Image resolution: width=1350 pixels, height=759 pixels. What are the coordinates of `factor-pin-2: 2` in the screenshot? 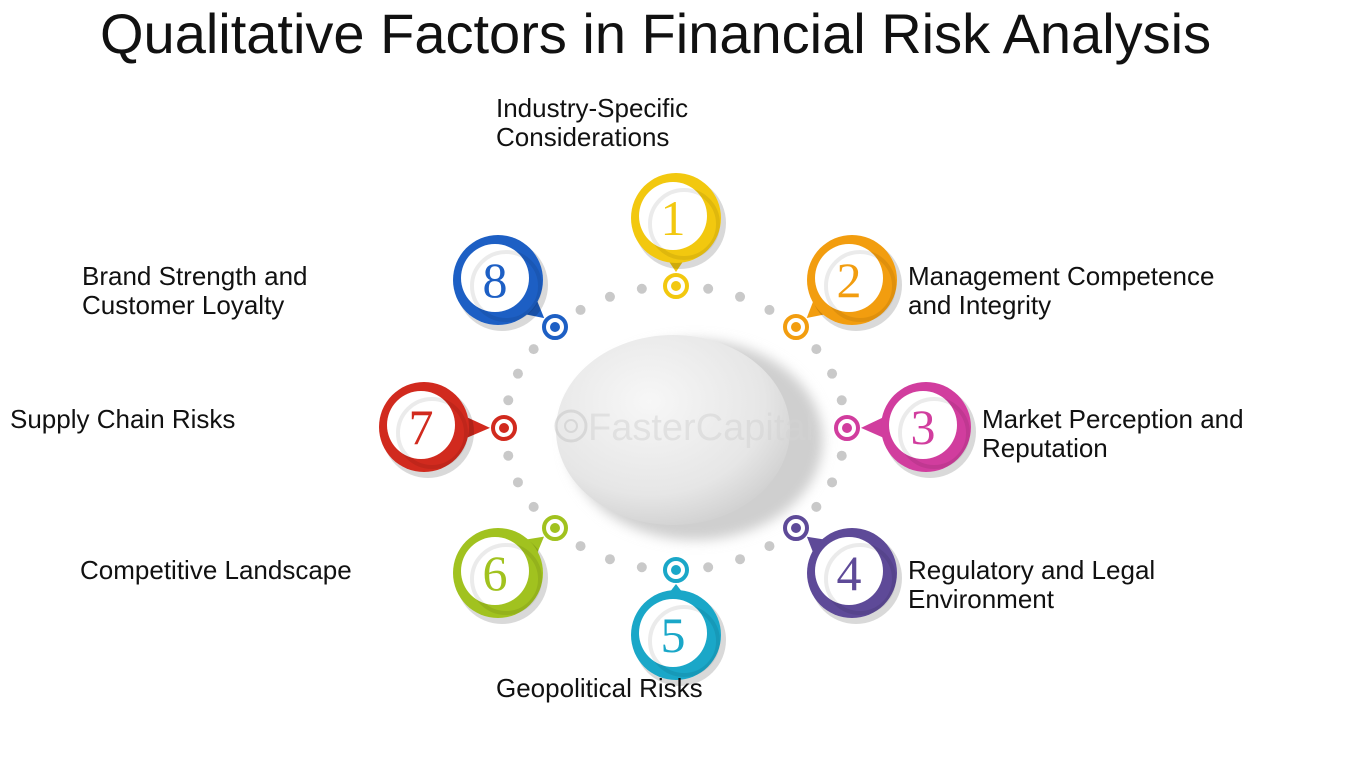 It's located at (842, 287).